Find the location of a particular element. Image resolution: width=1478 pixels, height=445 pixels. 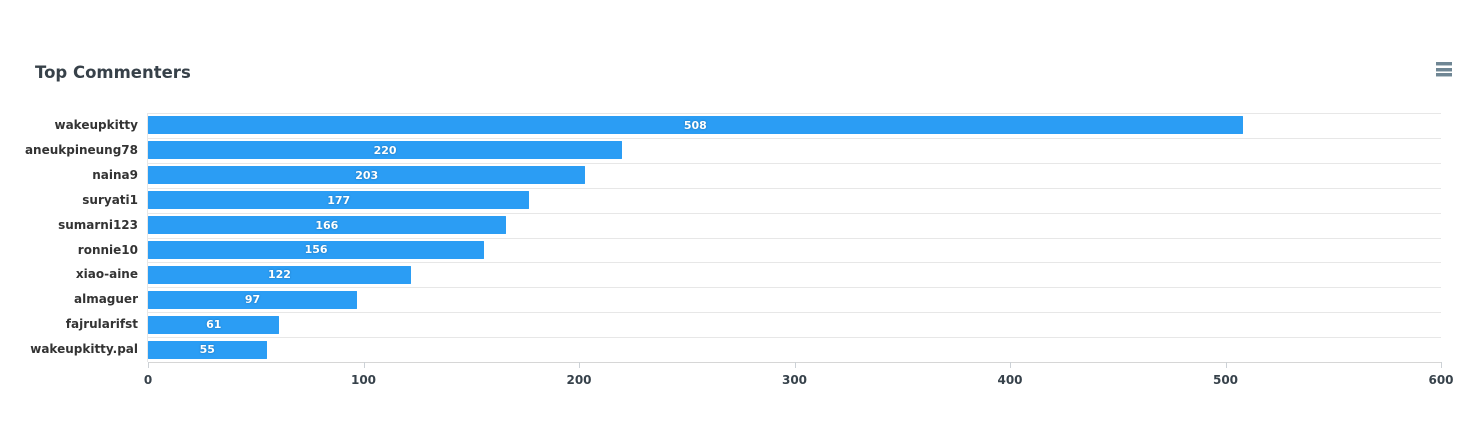

hamburger-menu-icon is located at coordinates (1444, 69).